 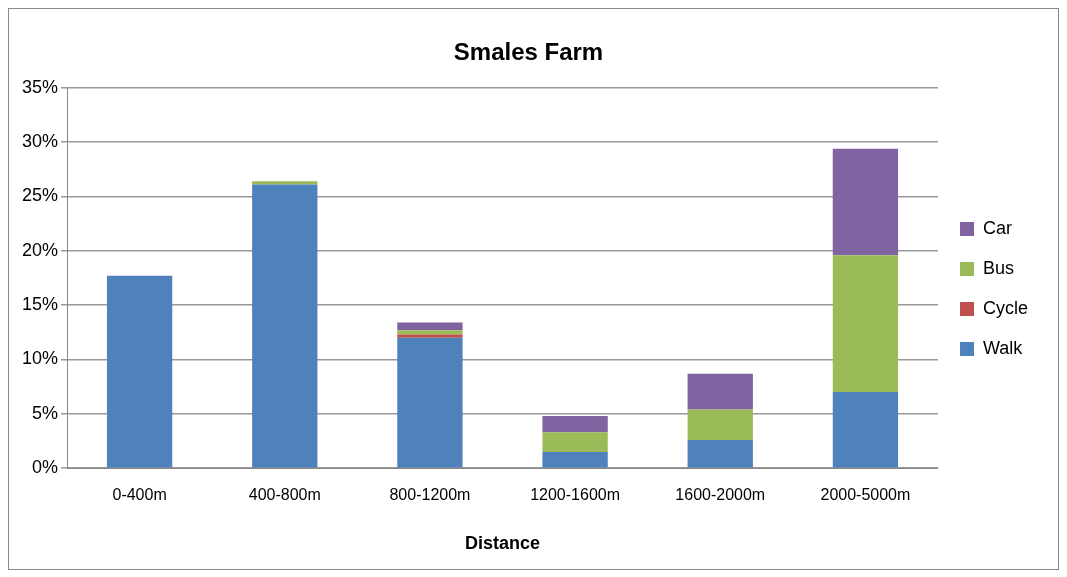 What do you see at coordinates (284, 495) in the screenshot?
I see `x-tick-label: 400-800m` at bounding box center [284, 495].